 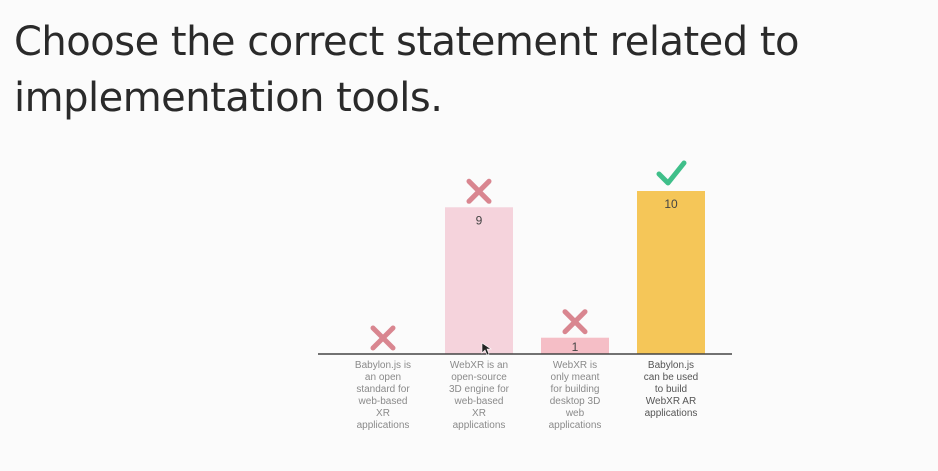 What do you see at coordinates (486, 349) in the screenshot?
I see `mouse-cursor-icon` at bounding box center [486, 349].